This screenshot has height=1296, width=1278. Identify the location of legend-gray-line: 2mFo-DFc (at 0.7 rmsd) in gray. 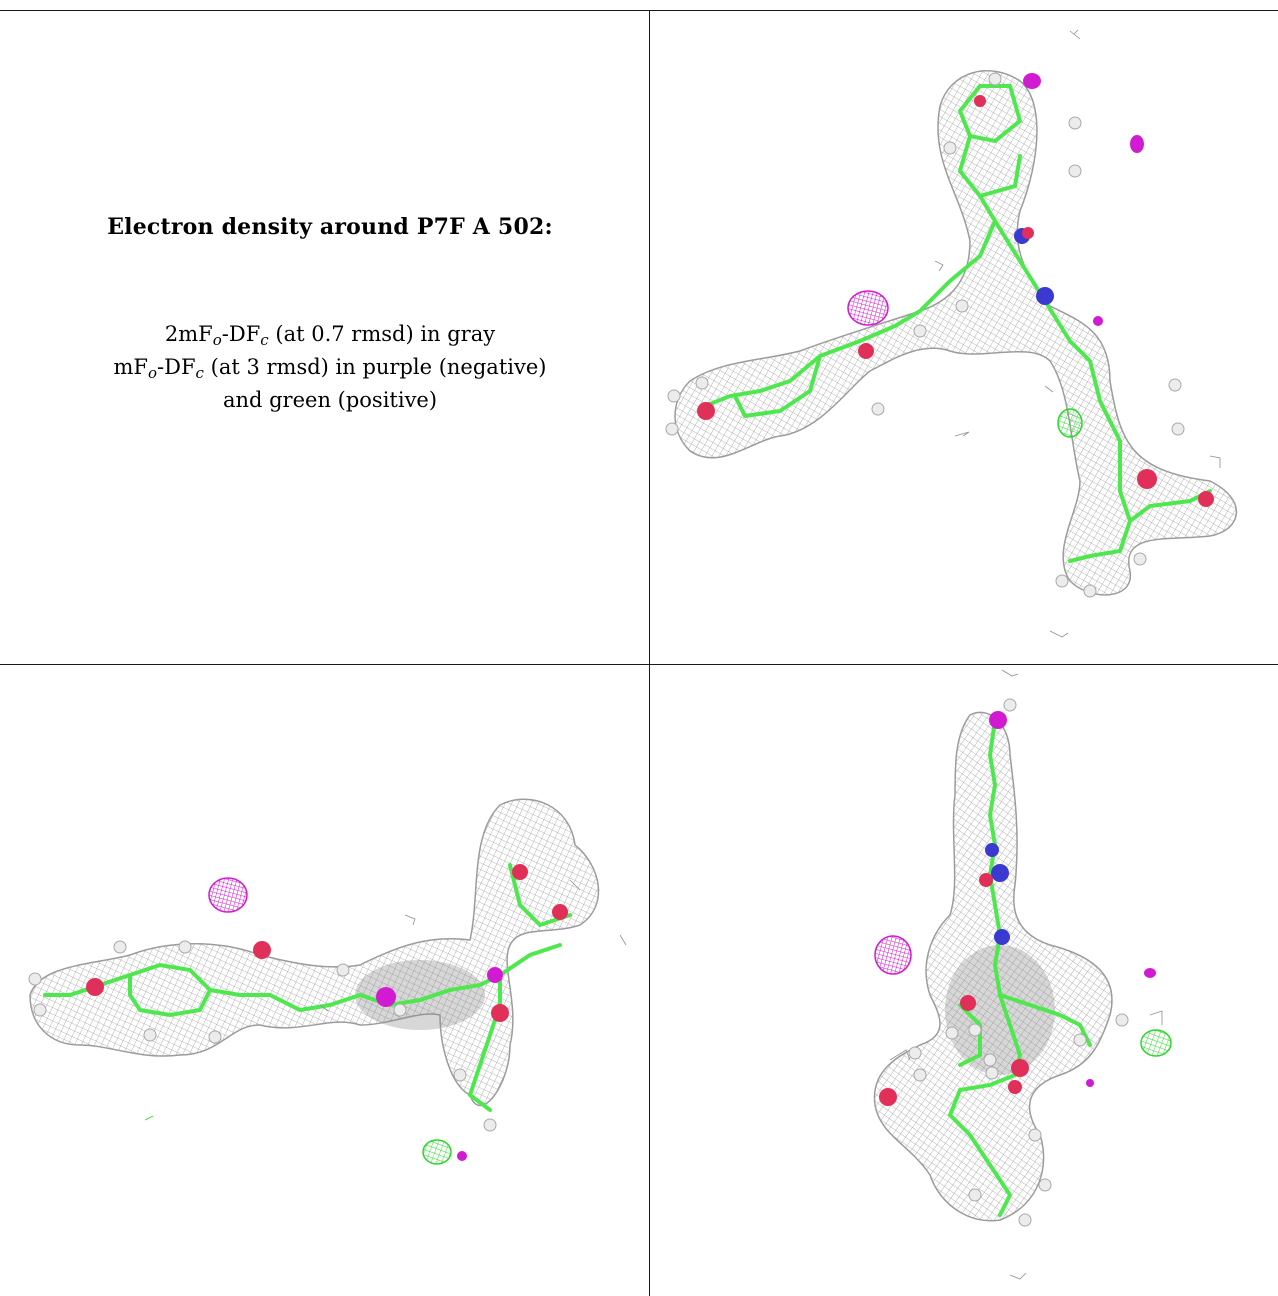
(330, 335).